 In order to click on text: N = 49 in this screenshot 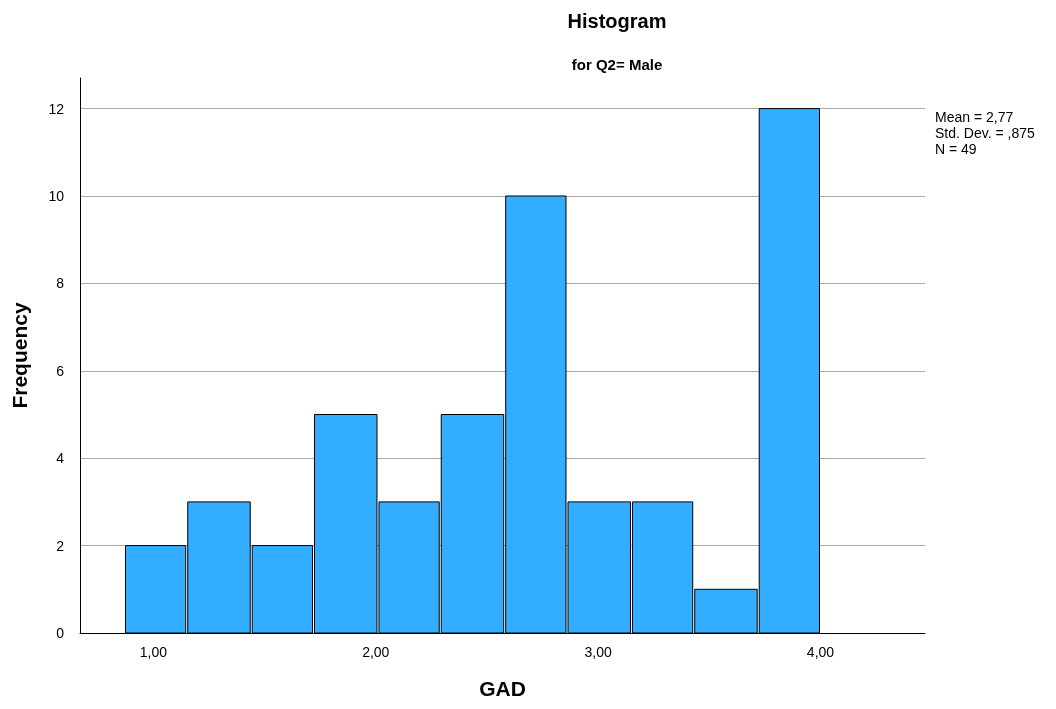, I will do `click(956, 149)`.